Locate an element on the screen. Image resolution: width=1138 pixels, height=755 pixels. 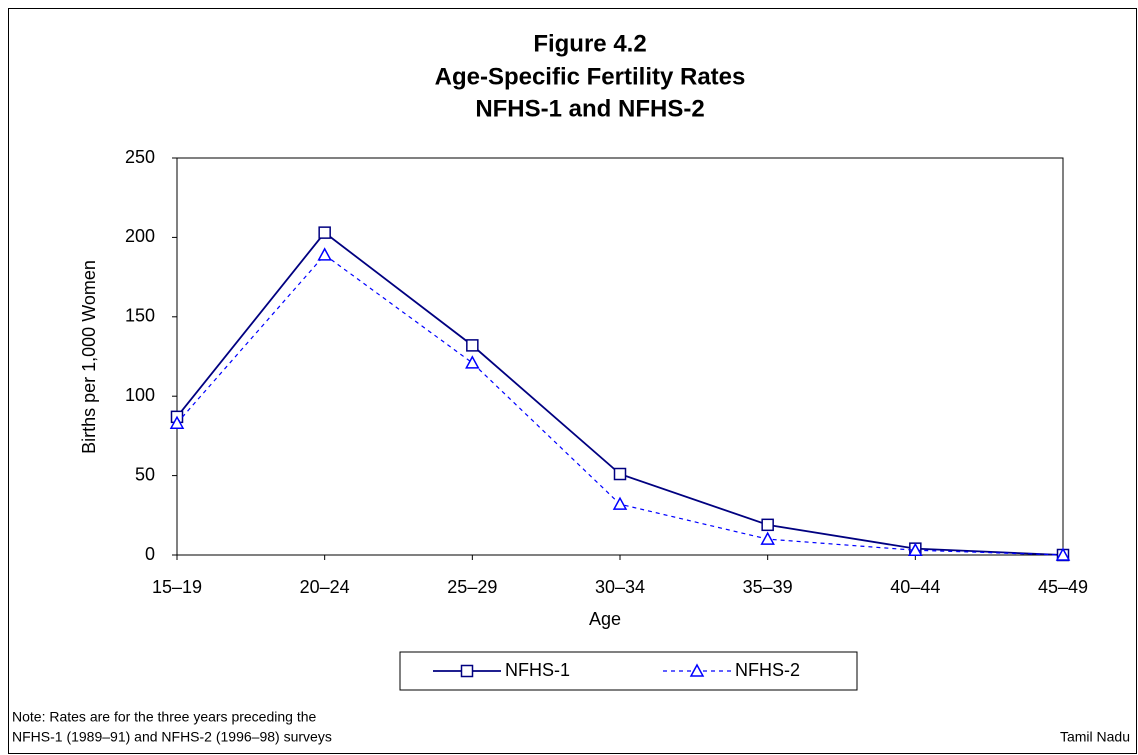
legend is located at coordinates (628, 671).